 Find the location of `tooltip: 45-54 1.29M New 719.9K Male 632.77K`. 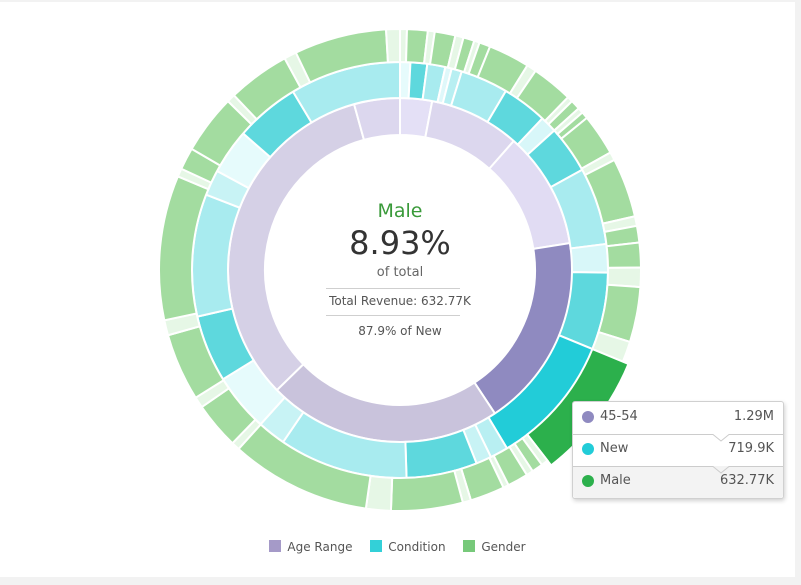

tooltip: 45-54 1.29M New 719.9K Male 632.77K is located at coordinates (678, 450).